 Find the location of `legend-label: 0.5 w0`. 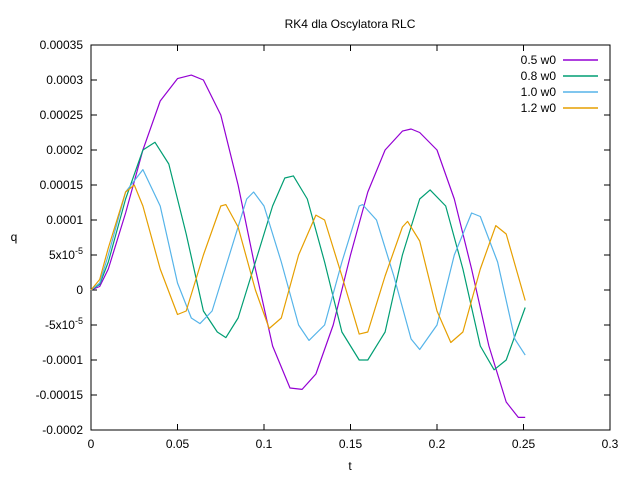

legend-label: 0.5 w0 is located at coordinates (539, 60).